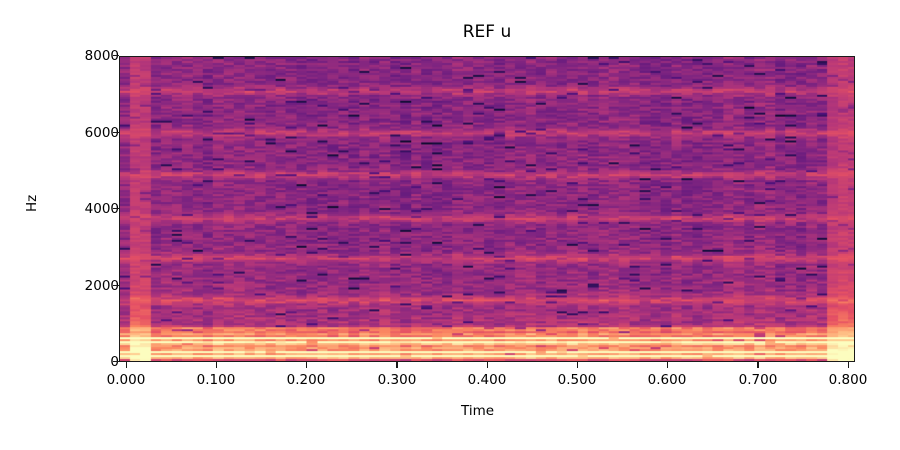 This screenshot has width=900, height=450. What do you see at coordinates (101, 209) in the screenshot?
I see `y-tick-label: 4000` at bounding box center [101, 209].